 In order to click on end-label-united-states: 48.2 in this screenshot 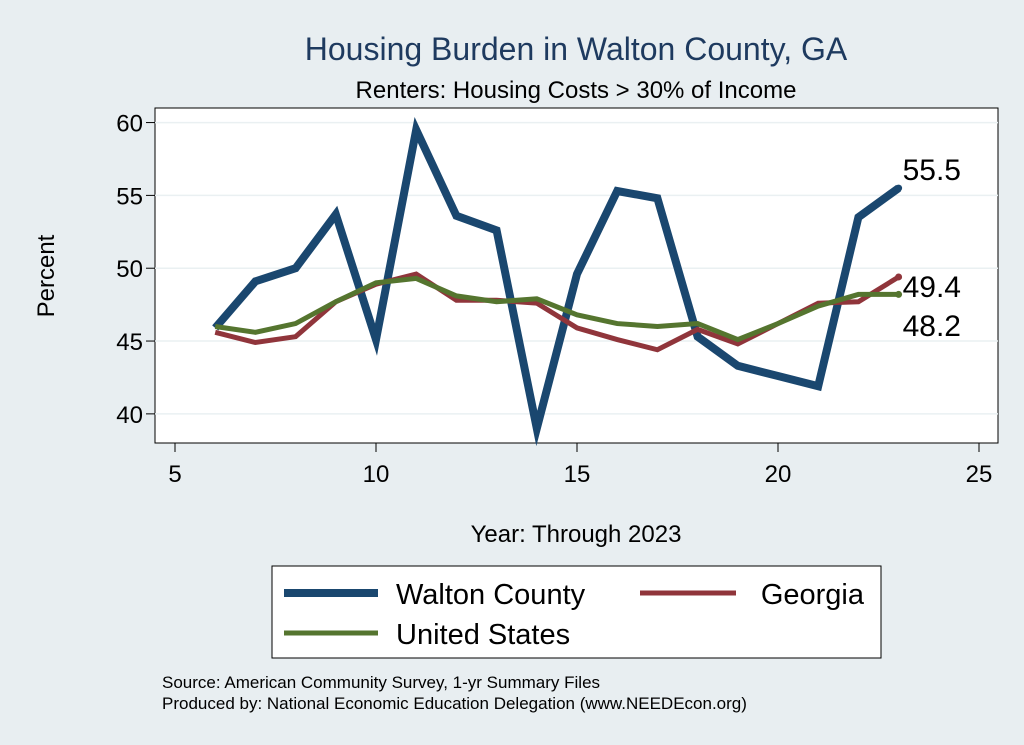, I will do `click(932, 326)`.